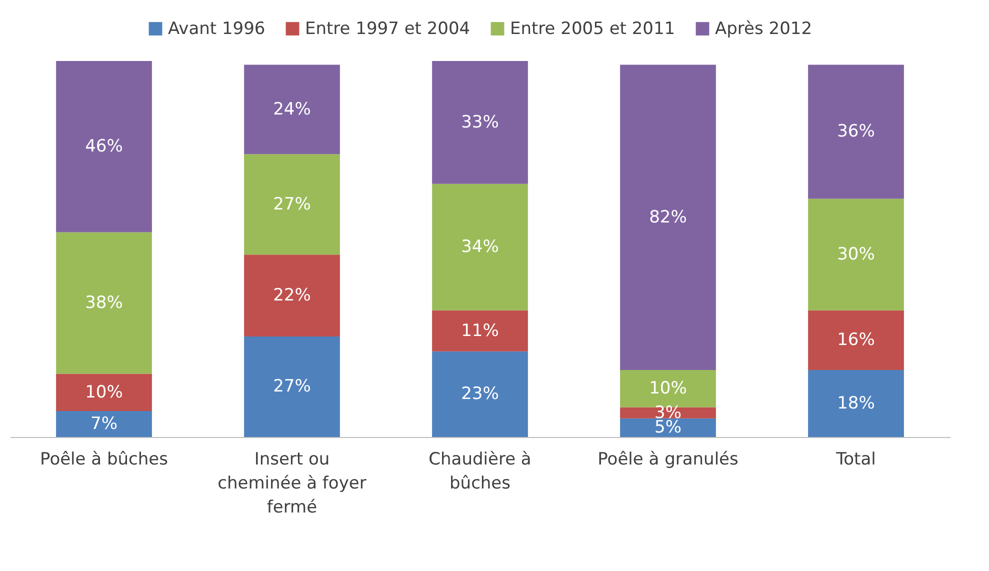  What do you see at coordinates (292, 484) in the screenshot?
I see `x-tick-label: Insert ou cheminée à foyer fermé` at bounding box center [292, 484].